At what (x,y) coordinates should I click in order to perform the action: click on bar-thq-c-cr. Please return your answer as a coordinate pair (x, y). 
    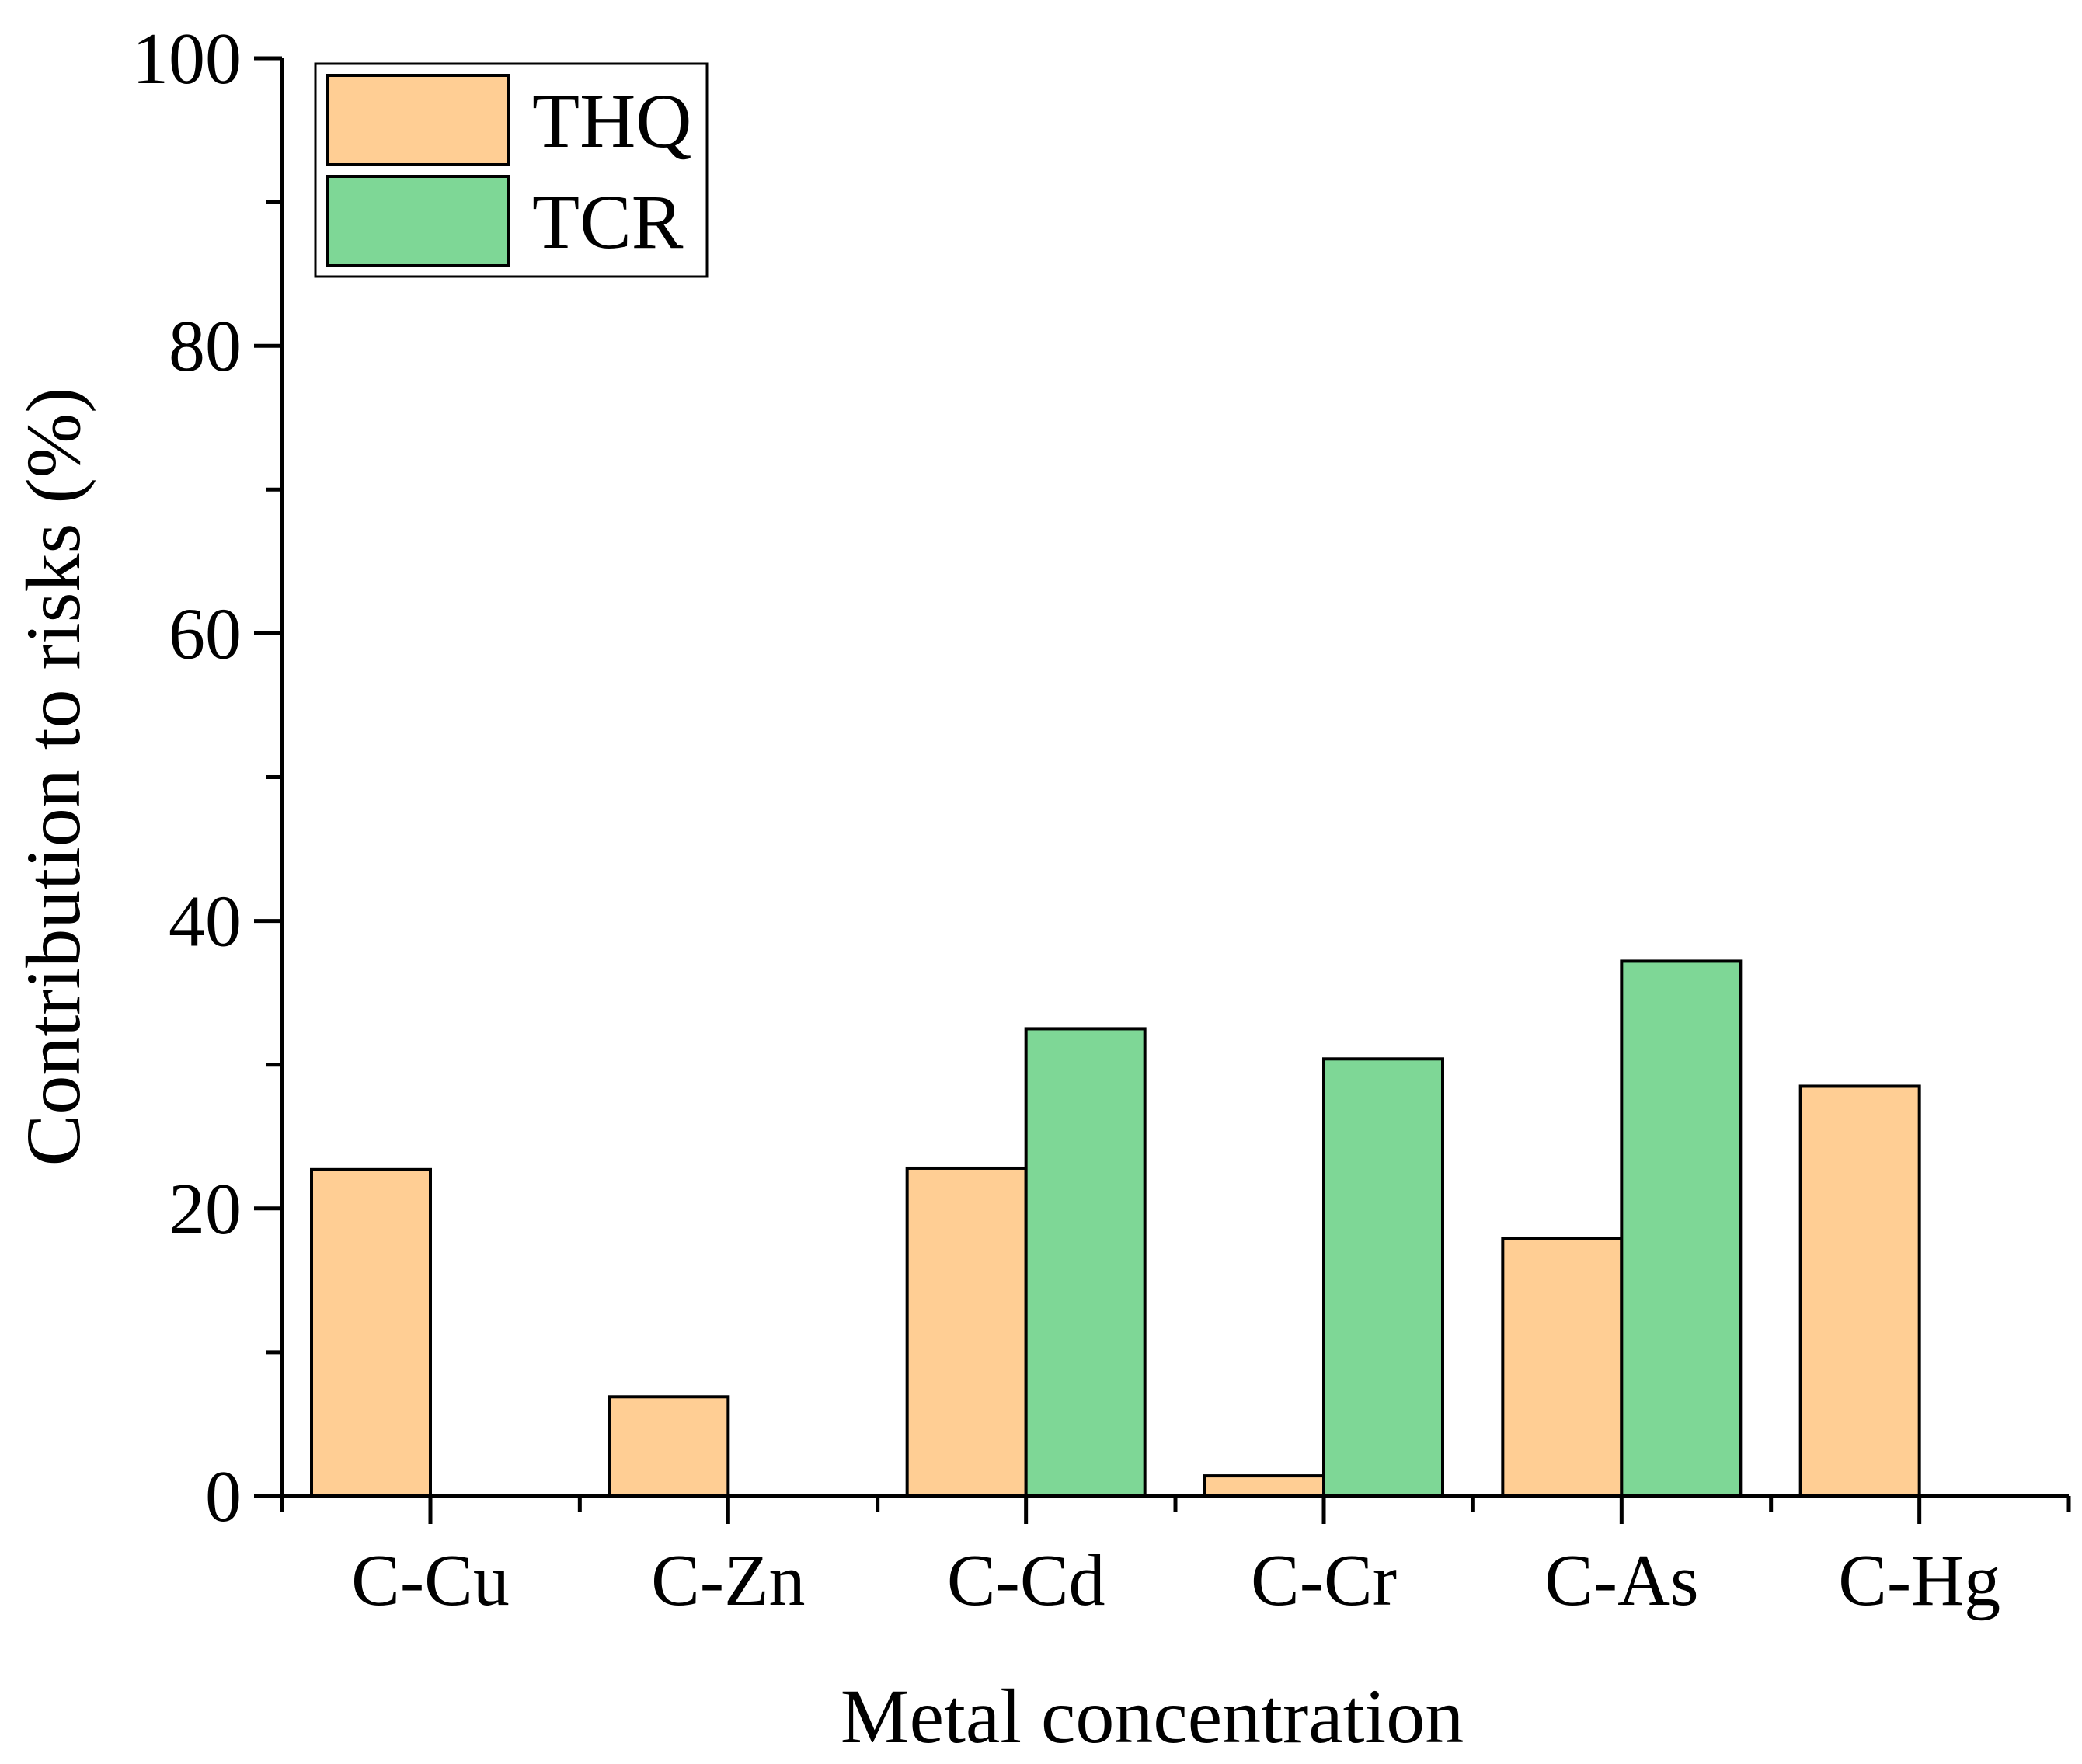
    Looking at the image, I should click on (1264, 1486).